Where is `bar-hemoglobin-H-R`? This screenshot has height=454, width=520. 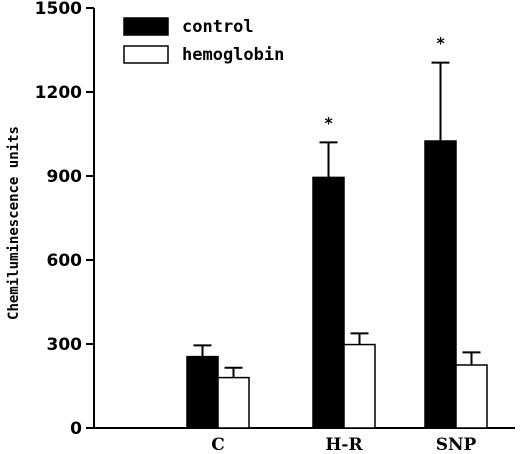 bar-hemoglobin-H-R is located at coordinates (359, 386).